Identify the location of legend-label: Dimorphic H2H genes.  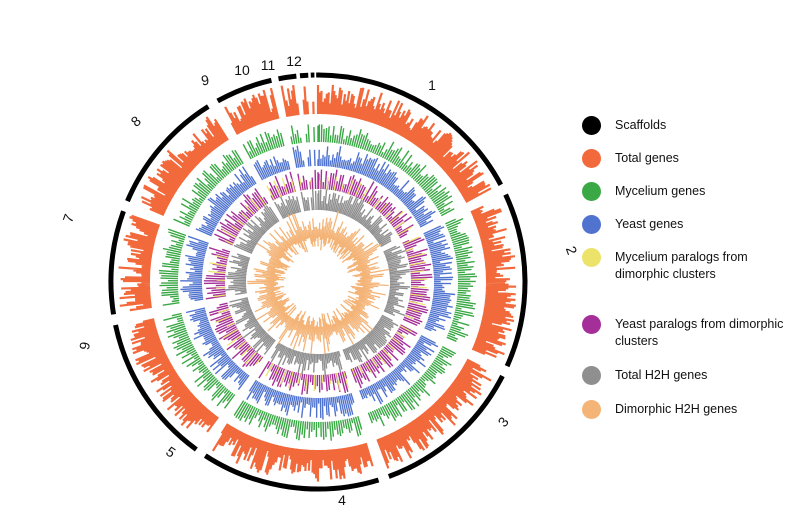
(676, 409).